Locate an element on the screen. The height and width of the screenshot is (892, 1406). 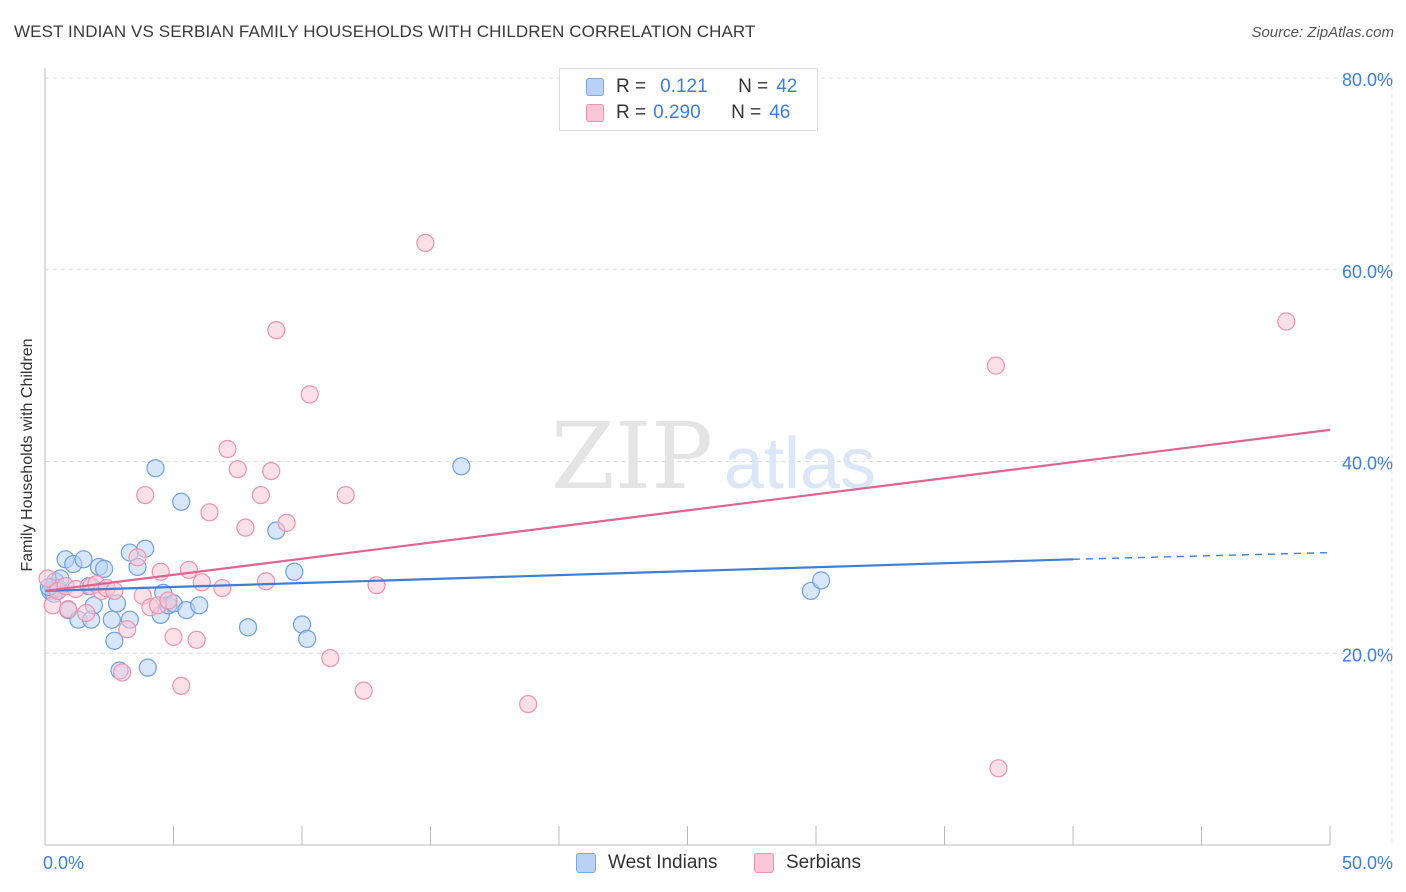
legend-r-value: 0.121 is located at coordinates (684, 86).